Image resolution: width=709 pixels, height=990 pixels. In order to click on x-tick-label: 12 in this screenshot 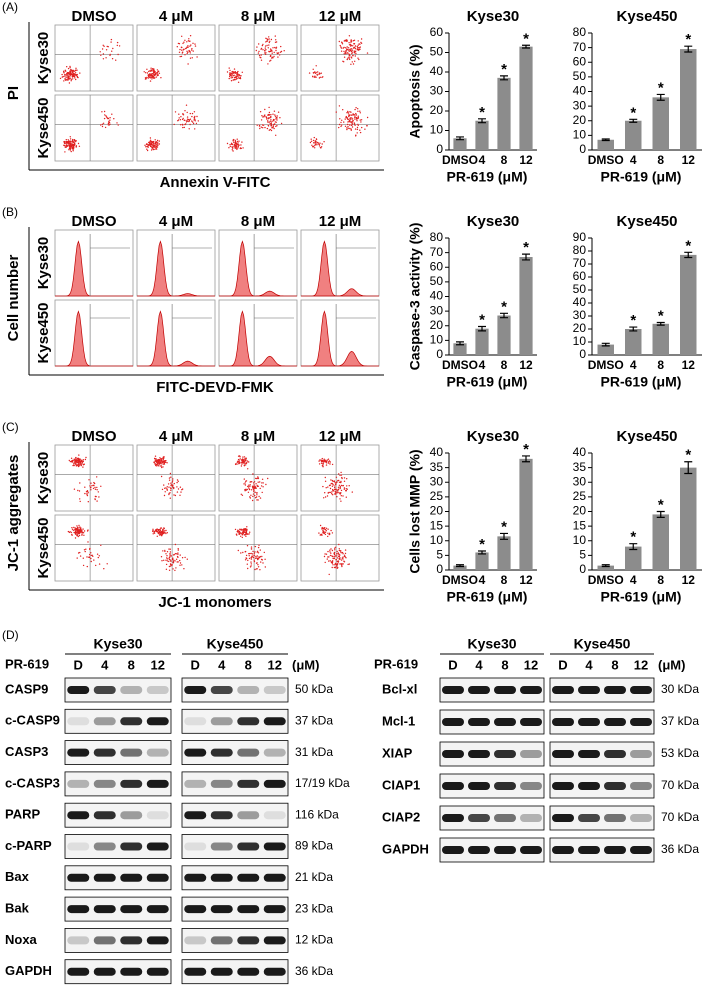, I will do `click(689, 365)`.